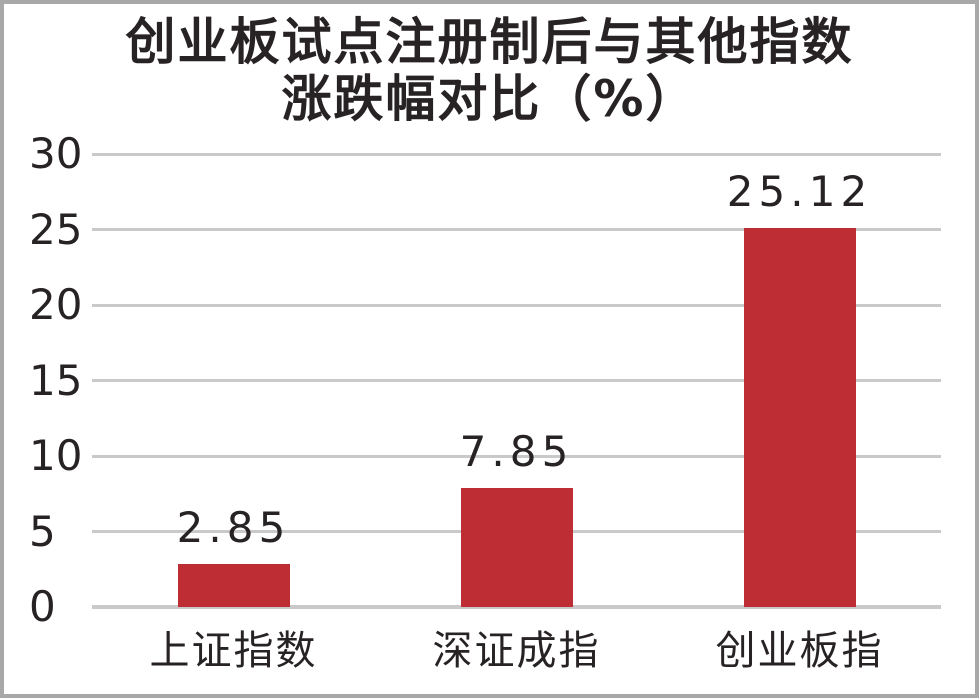 The height and width of the screenshot is (698, 979). Describe the element at coordinates (56, 304) in the screenshot. I see `y-axis-tick-label-20: 20` at that location.